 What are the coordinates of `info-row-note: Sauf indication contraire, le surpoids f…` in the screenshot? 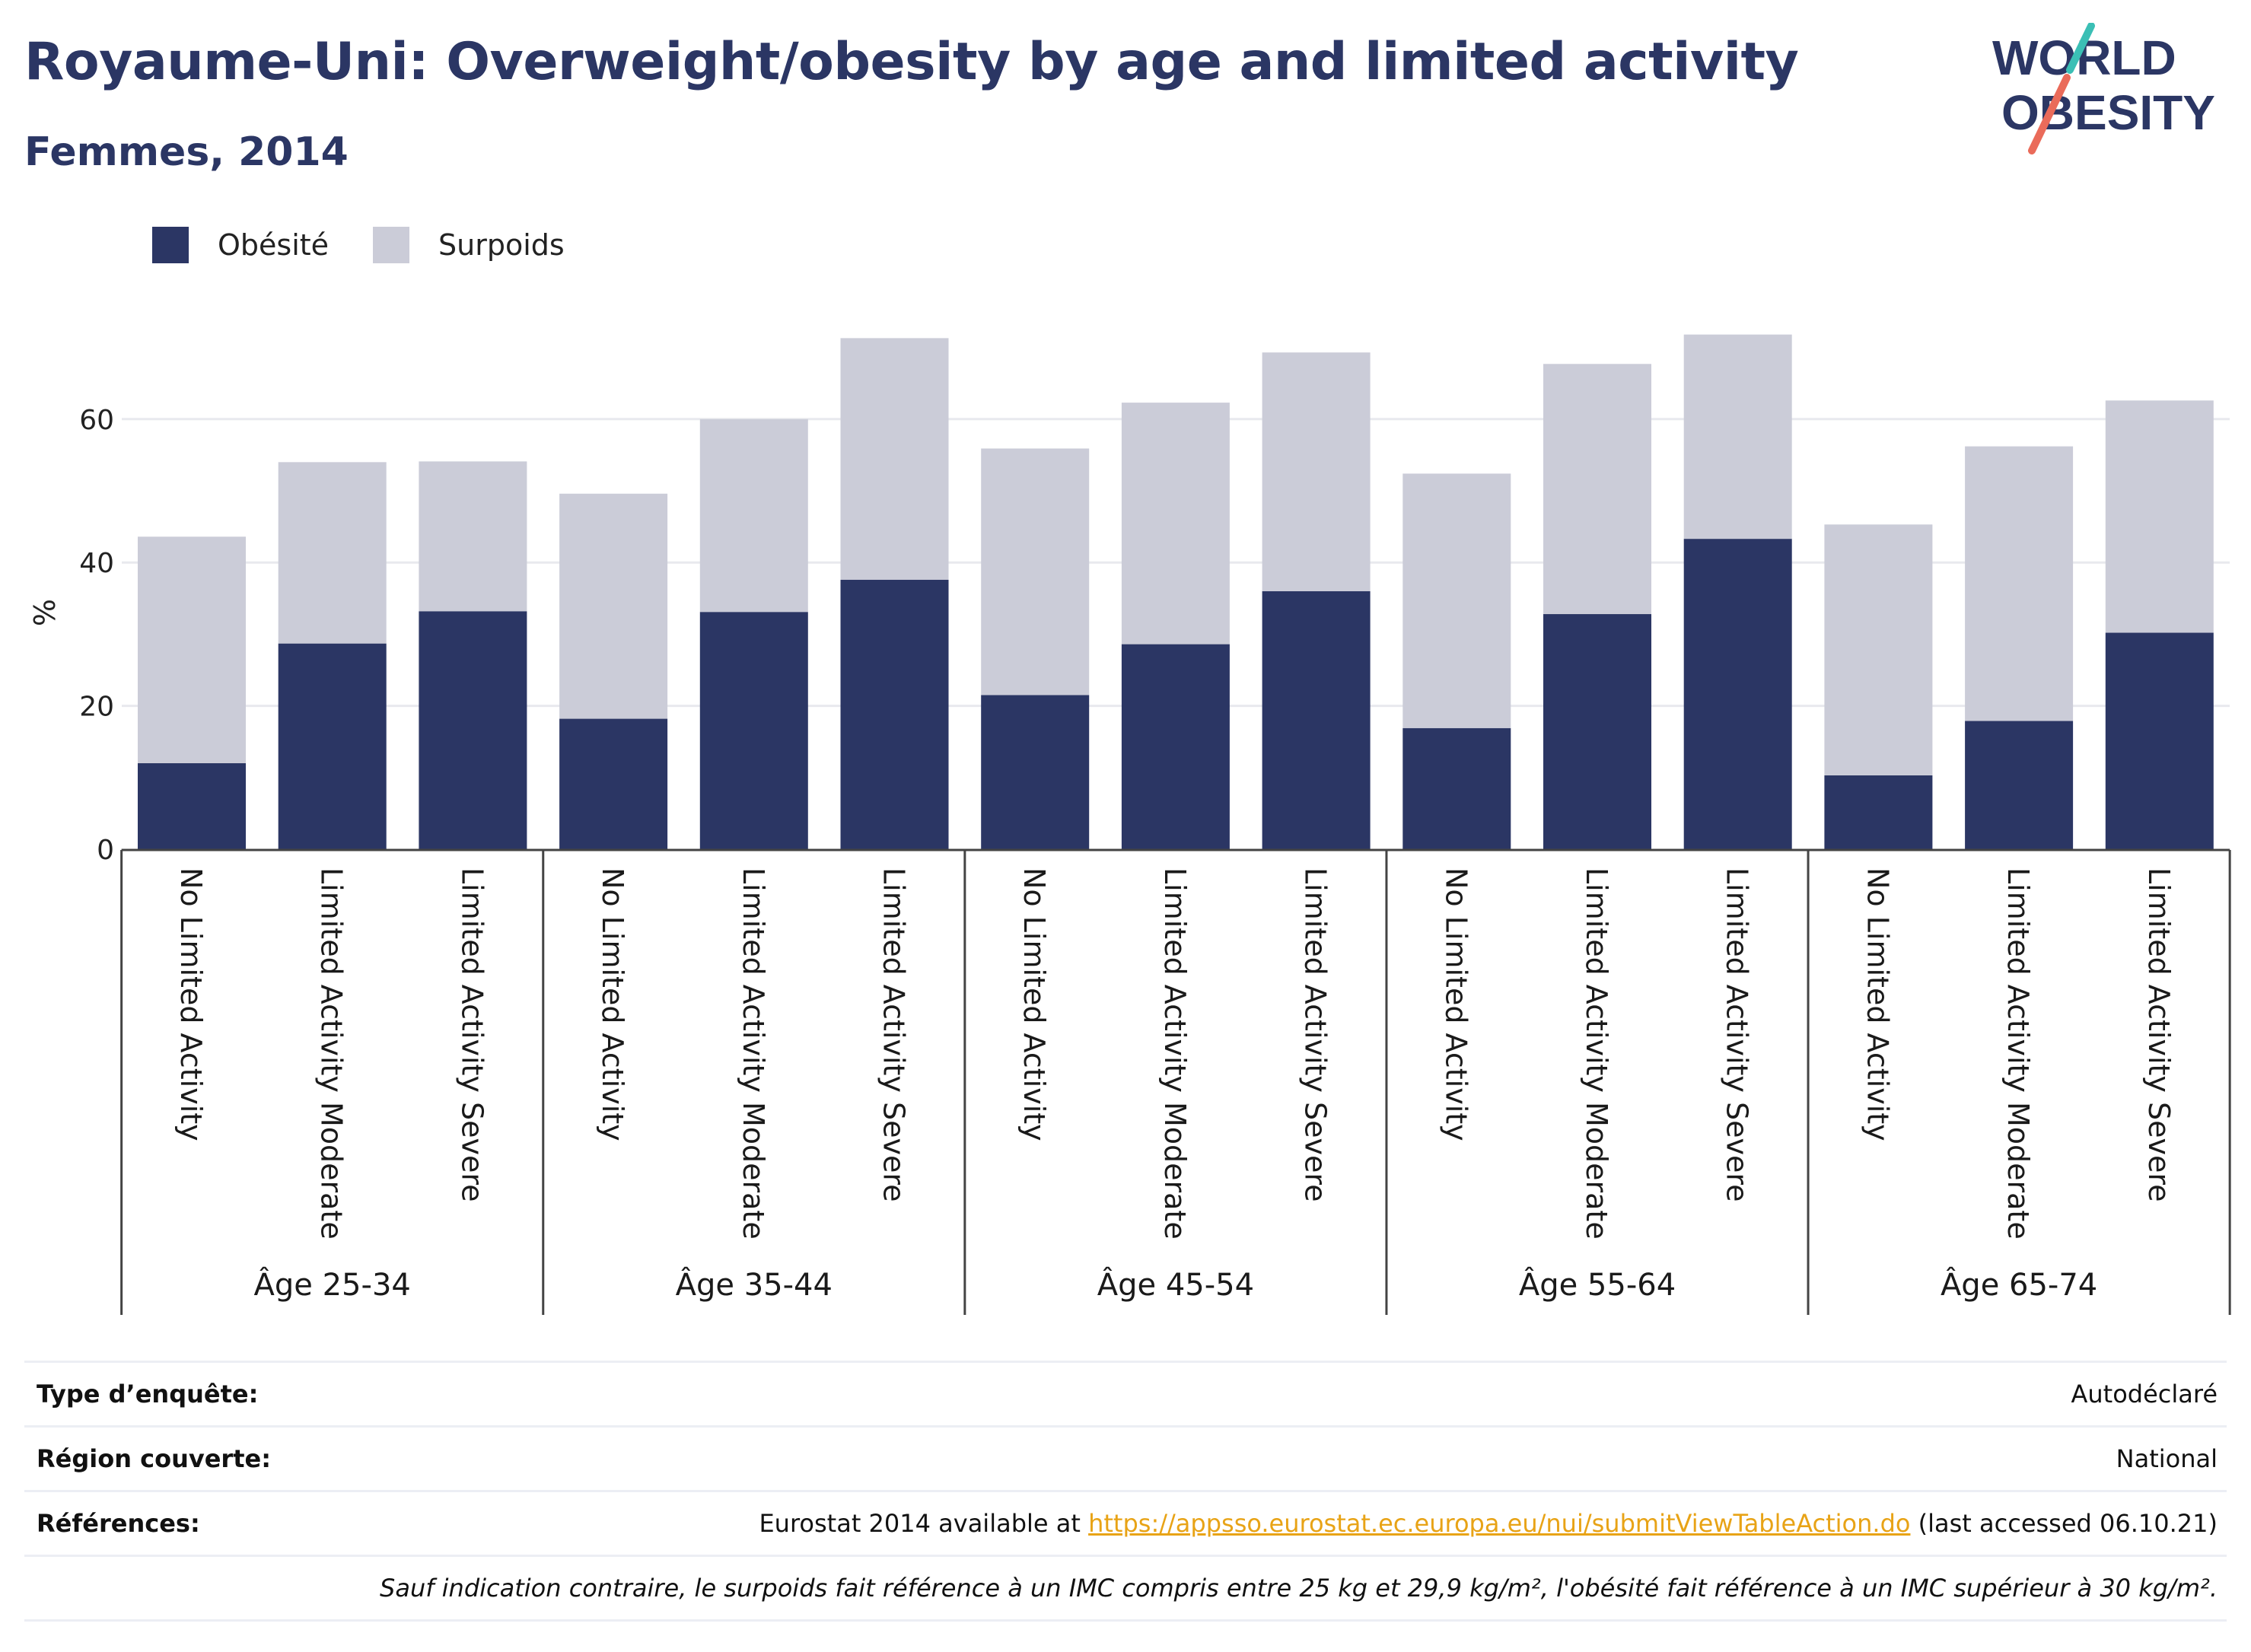 It's located at (1125, 1588).